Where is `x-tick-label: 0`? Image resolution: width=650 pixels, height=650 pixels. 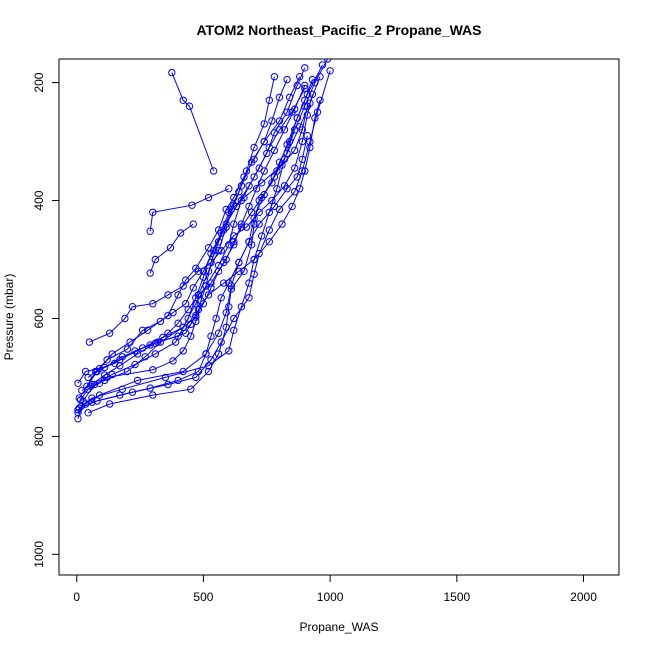
x-tick-label: 0 is located at coordinates (76, 597).